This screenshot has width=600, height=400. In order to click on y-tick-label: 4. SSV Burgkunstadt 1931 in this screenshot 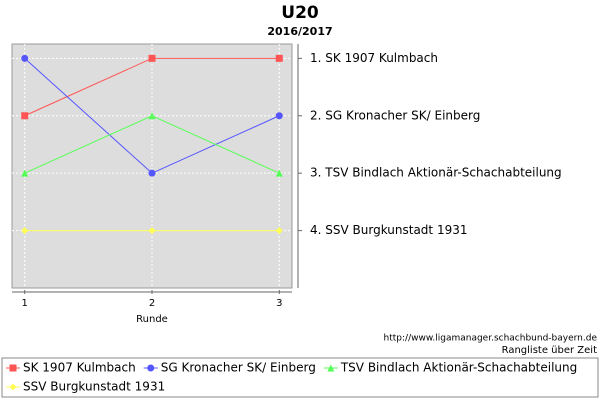, I will do `click(388, 230)`.